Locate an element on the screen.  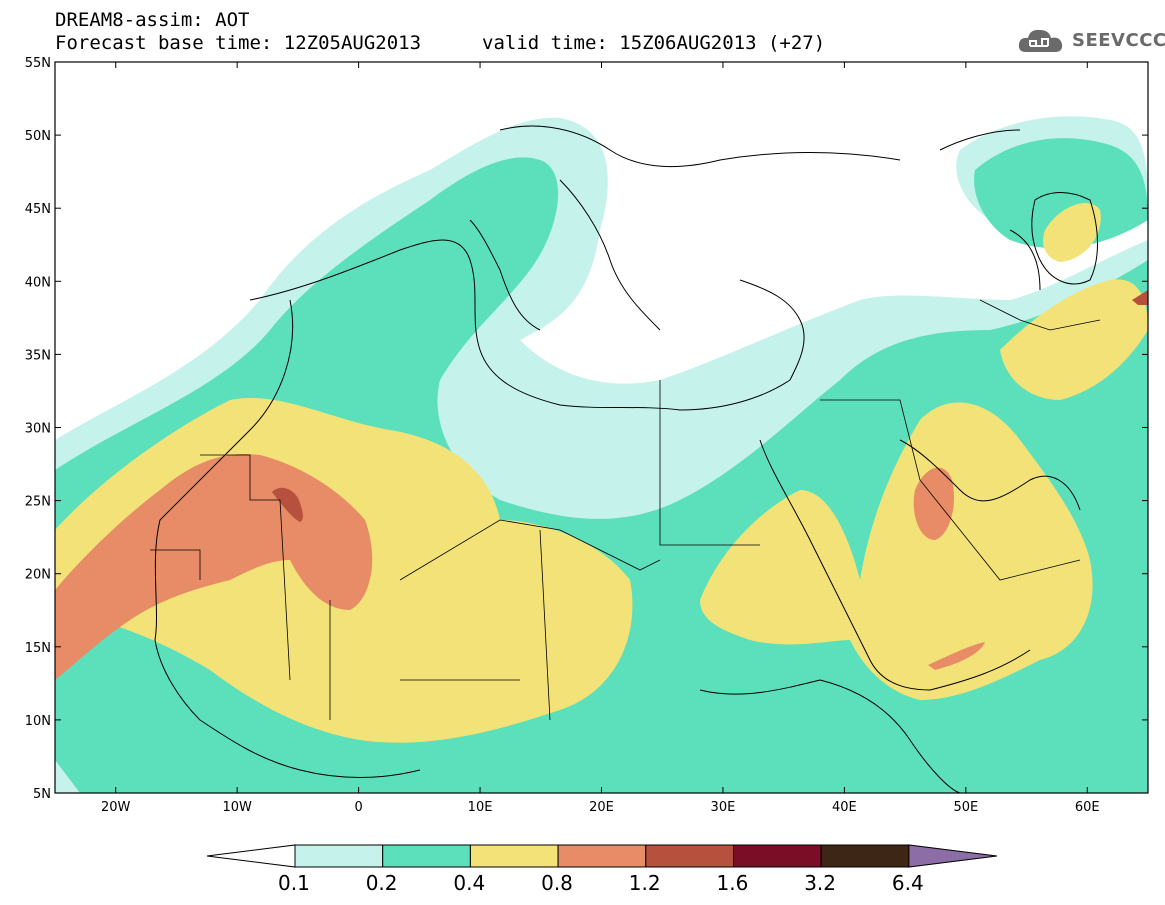
map-title: DREAM8-assim: AOT is located at coordinates (152, 20).